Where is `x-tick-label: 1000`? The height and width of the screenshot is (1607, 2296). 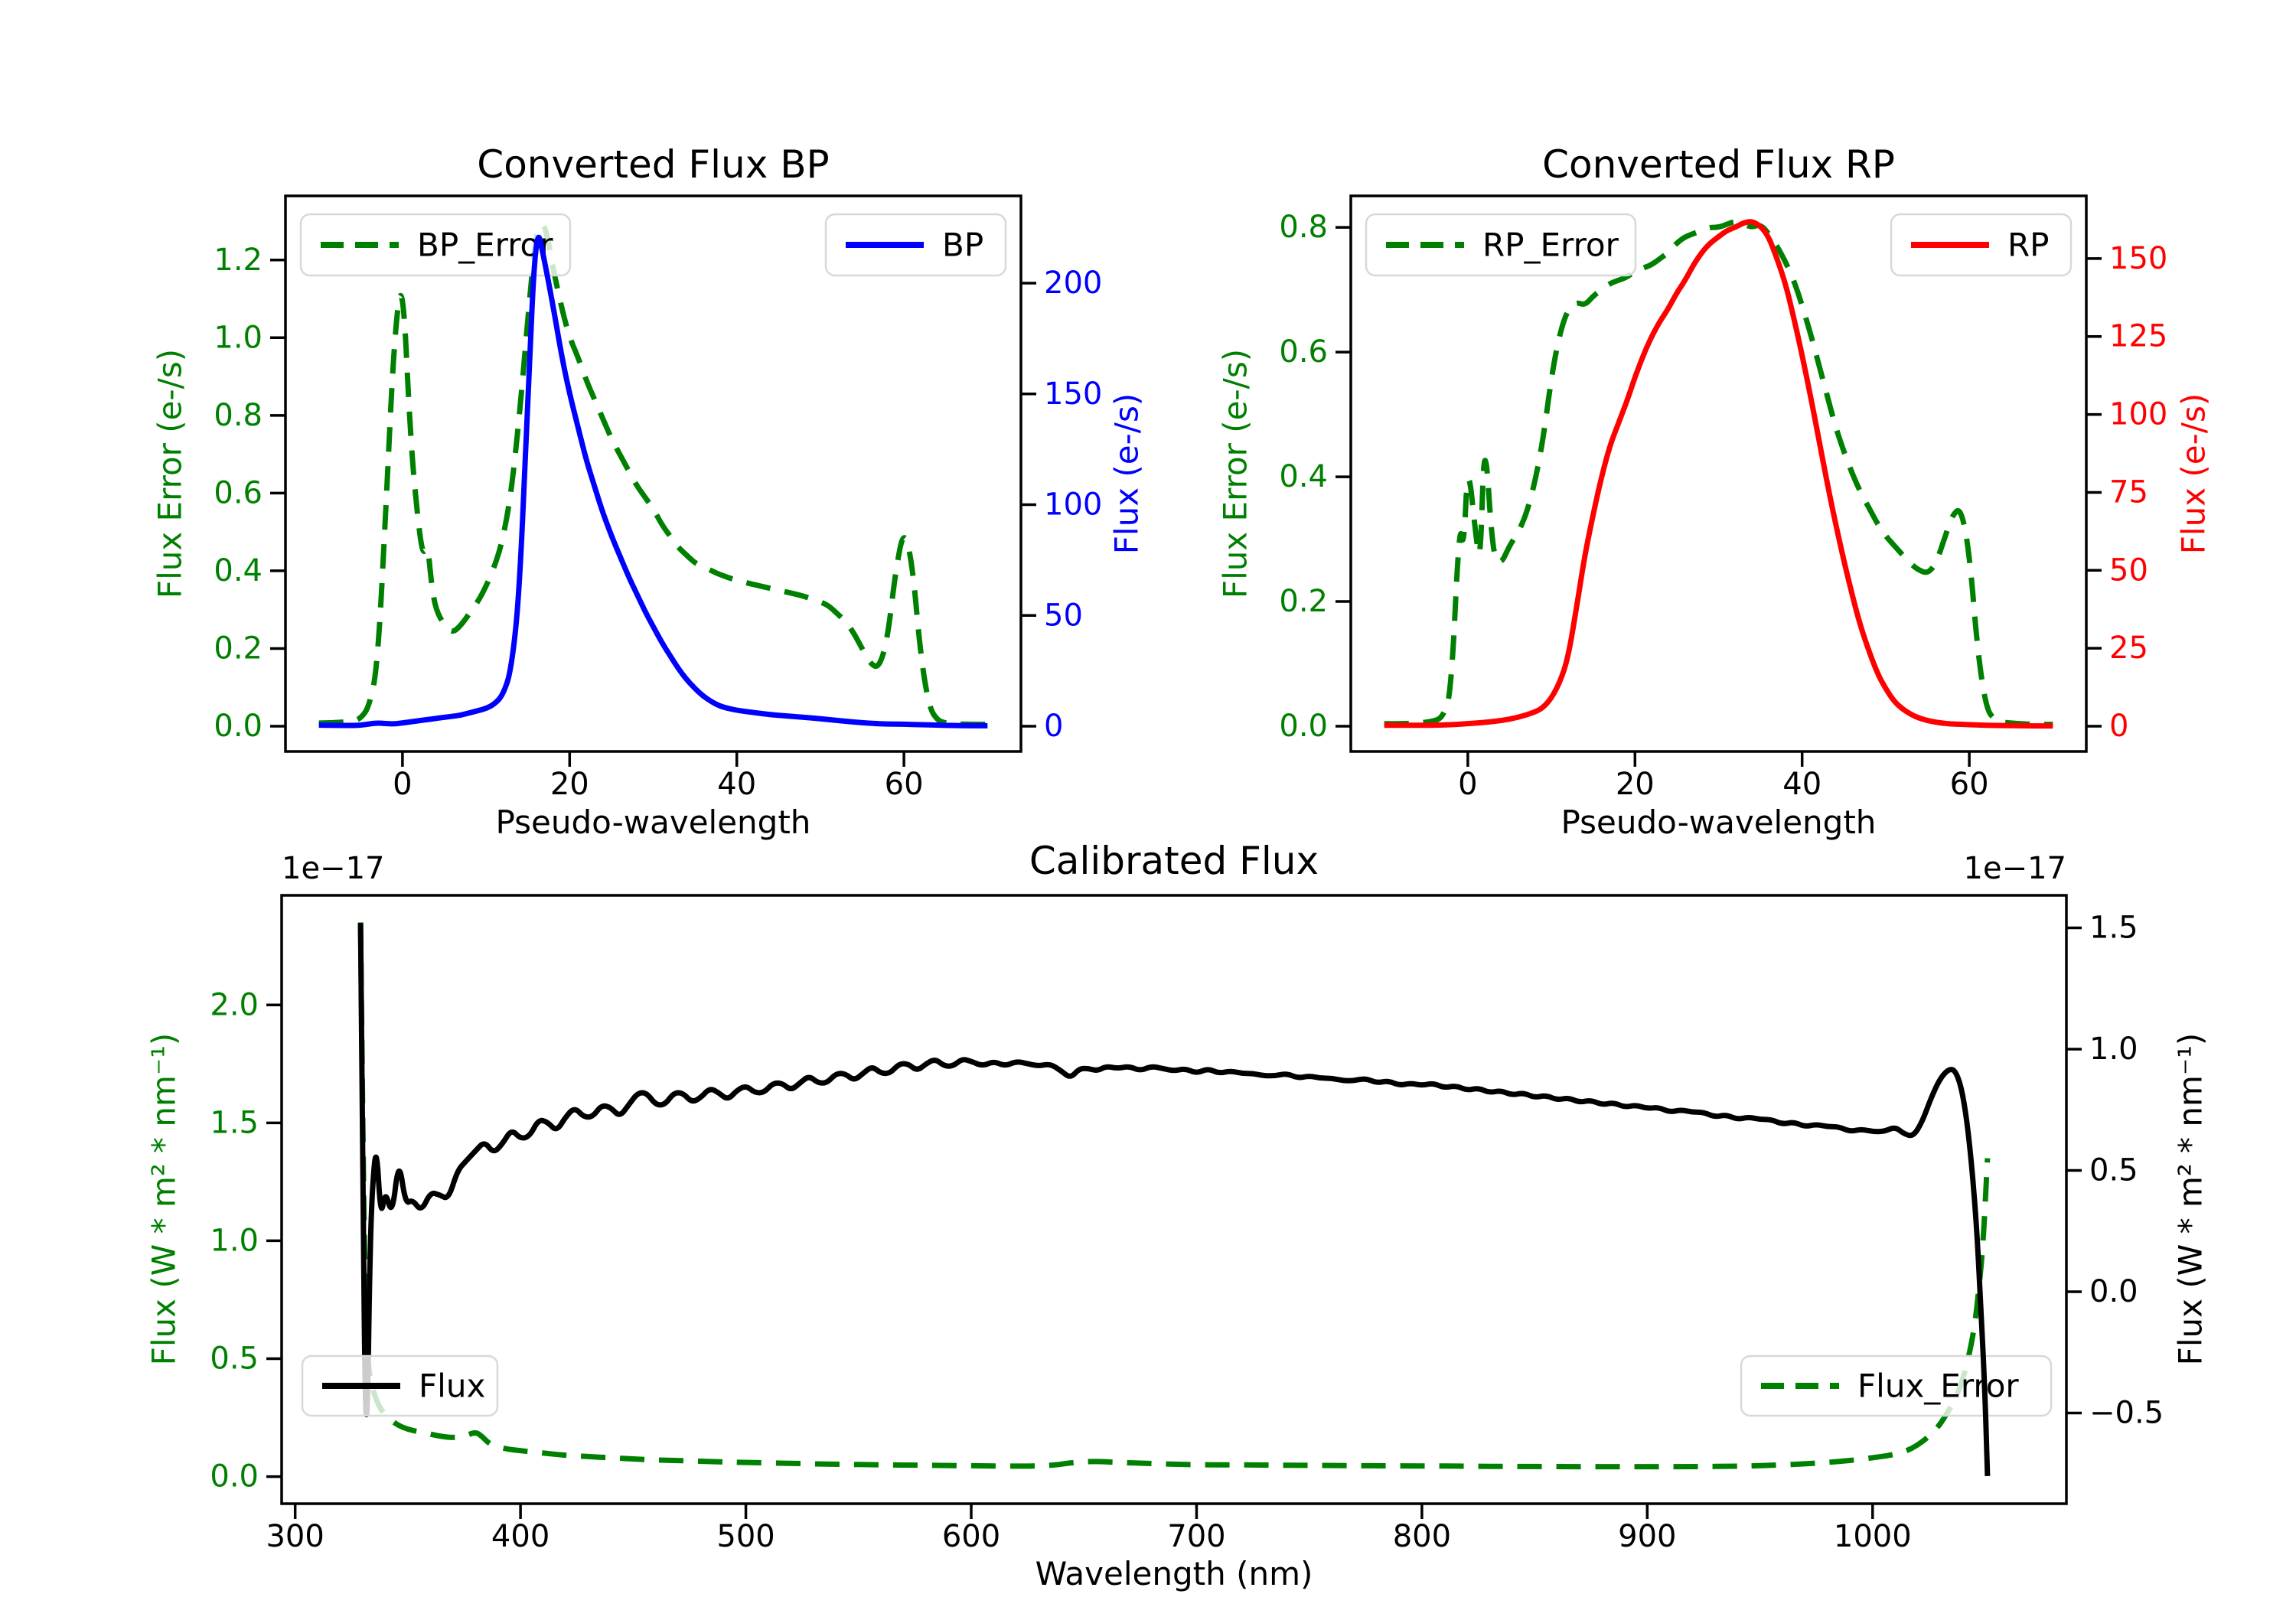
x-tick-label: 1000 is located at coordinates (1873, 1536).